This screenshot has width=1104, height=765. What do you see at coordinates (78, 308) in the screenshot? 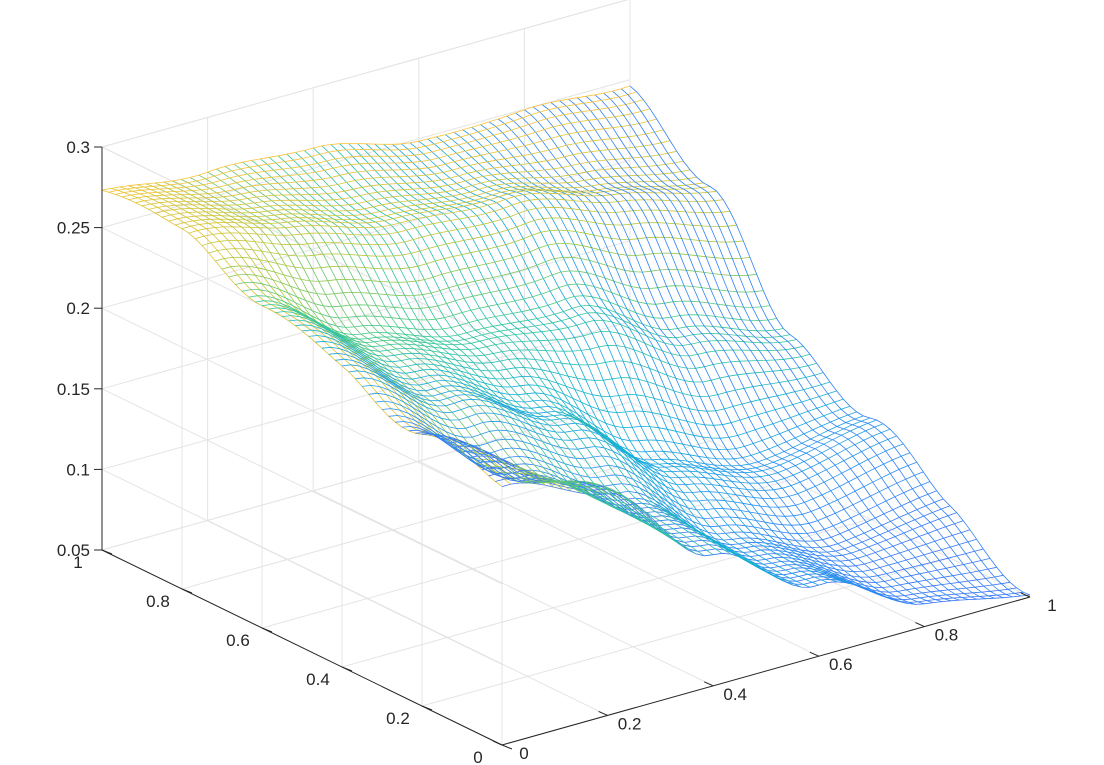
I see `z-tick-label: 0.2` at bounding box center [78, 308].